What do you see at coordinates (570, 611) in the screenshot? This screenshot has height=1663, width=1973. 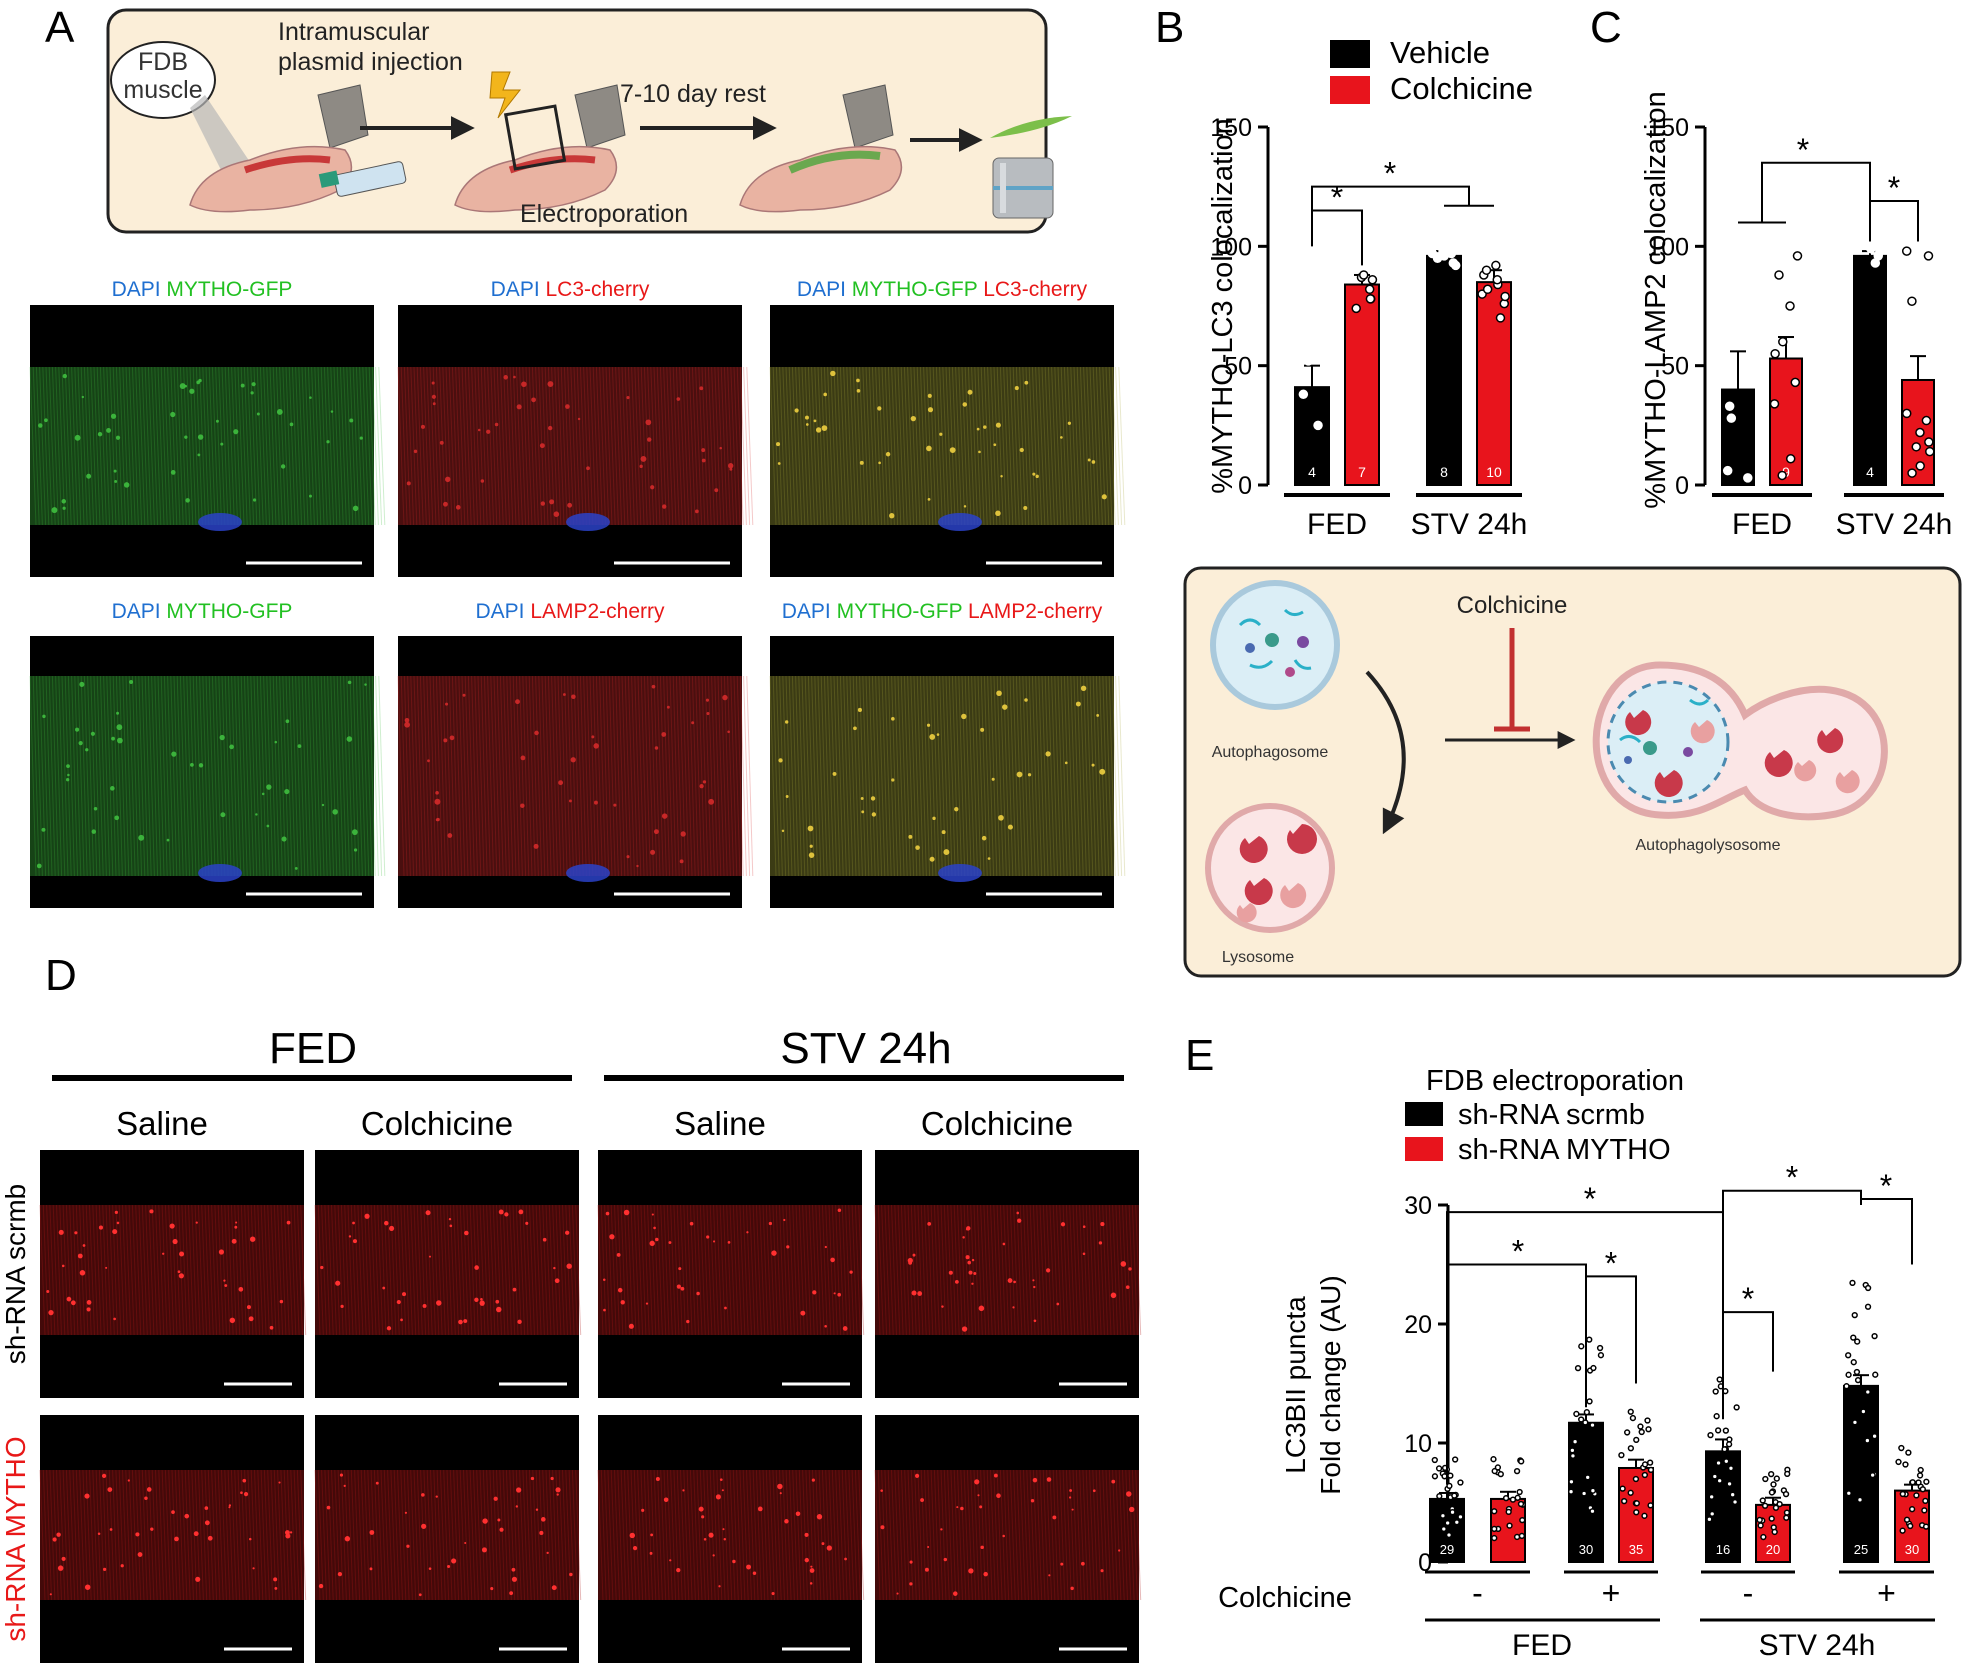 I see `micrograph-label: DAPI LAMP2-cherry` at bounding box center [570, 611].